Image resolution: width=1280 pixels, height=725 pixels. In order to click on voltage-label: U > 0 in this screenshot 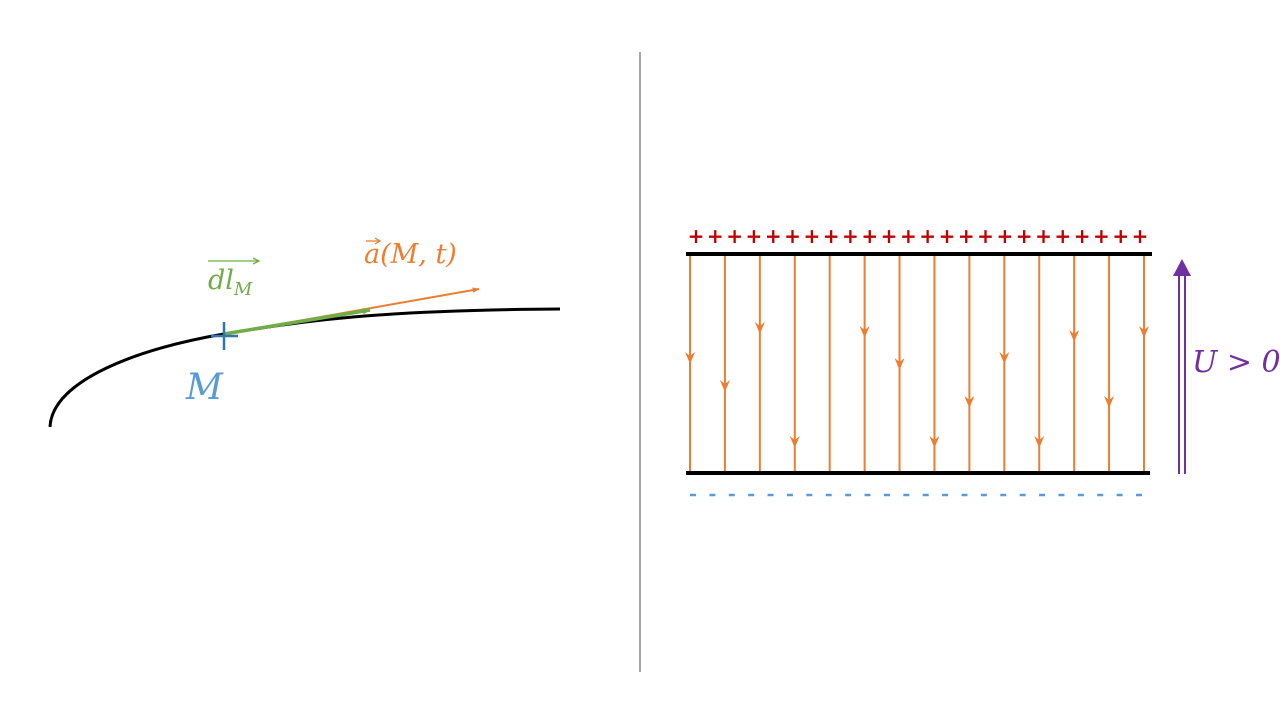, I will do `click(1236, 362)`.